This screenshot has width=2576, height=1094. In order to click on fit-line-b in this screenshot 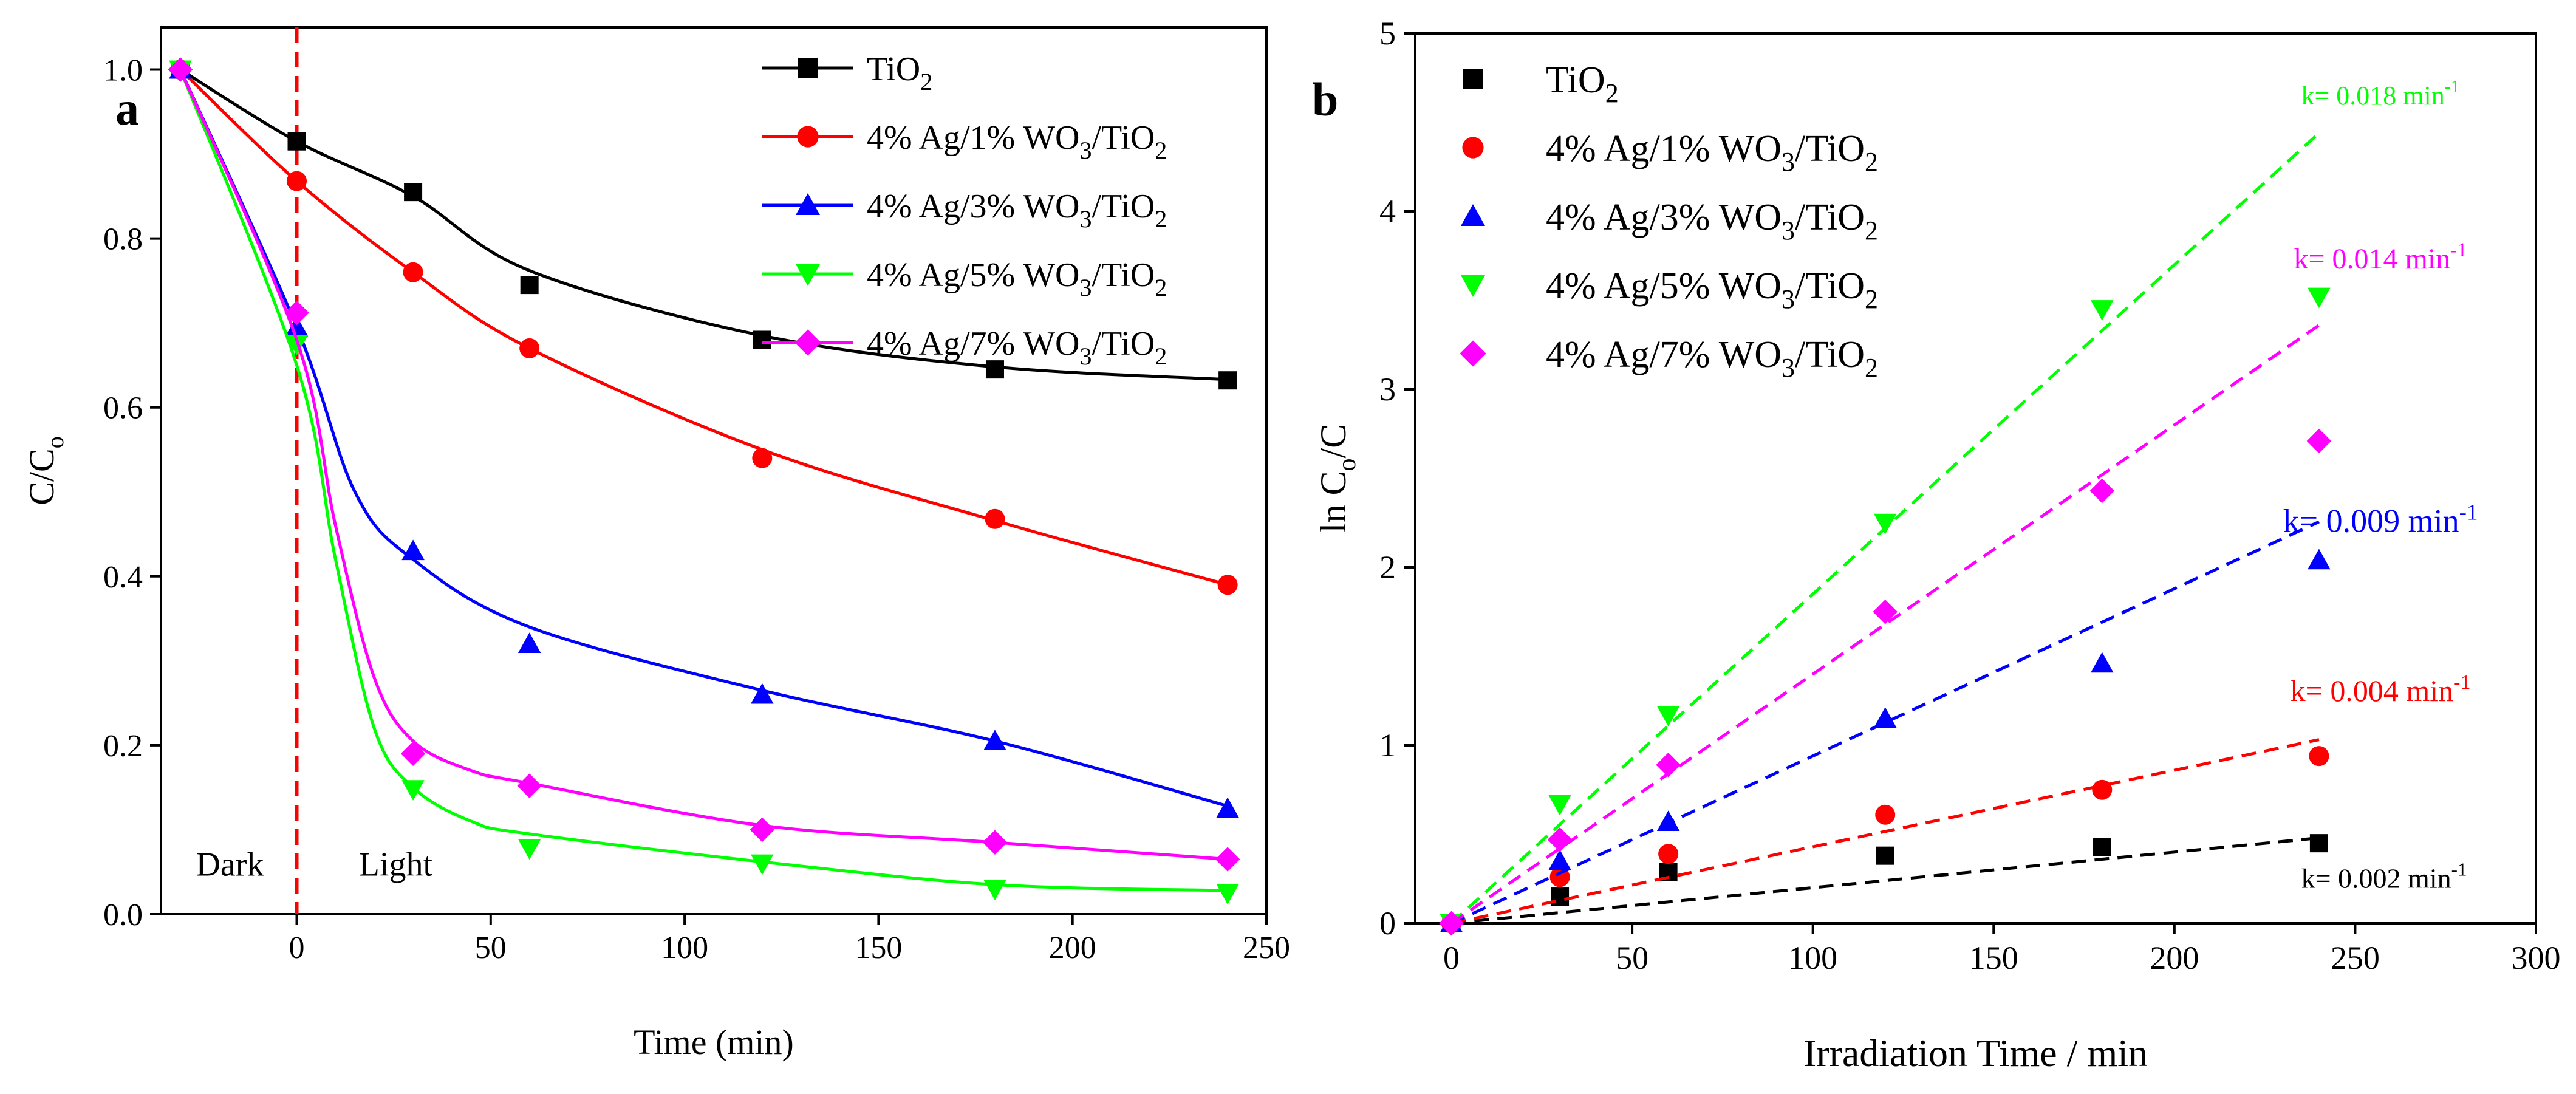, I will do `click(1885, 722)`.